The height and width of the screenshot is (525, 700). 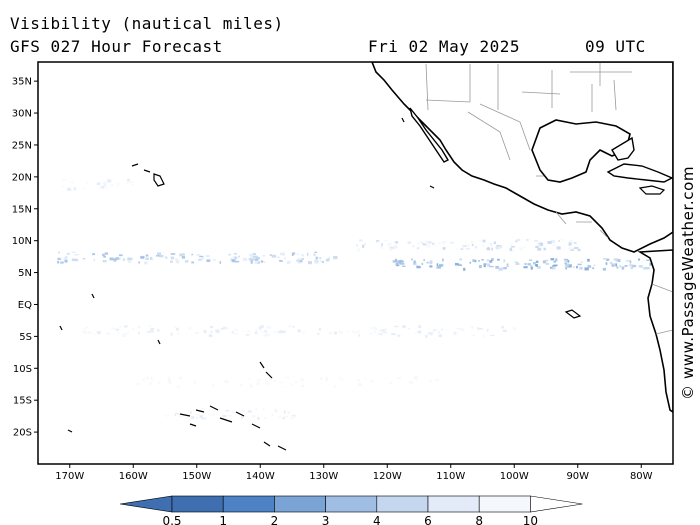 What do you see at coordinates (196, 476) in the screenshot?
I see `lon-tick-label: 150W` at bounding box center [196, 476].